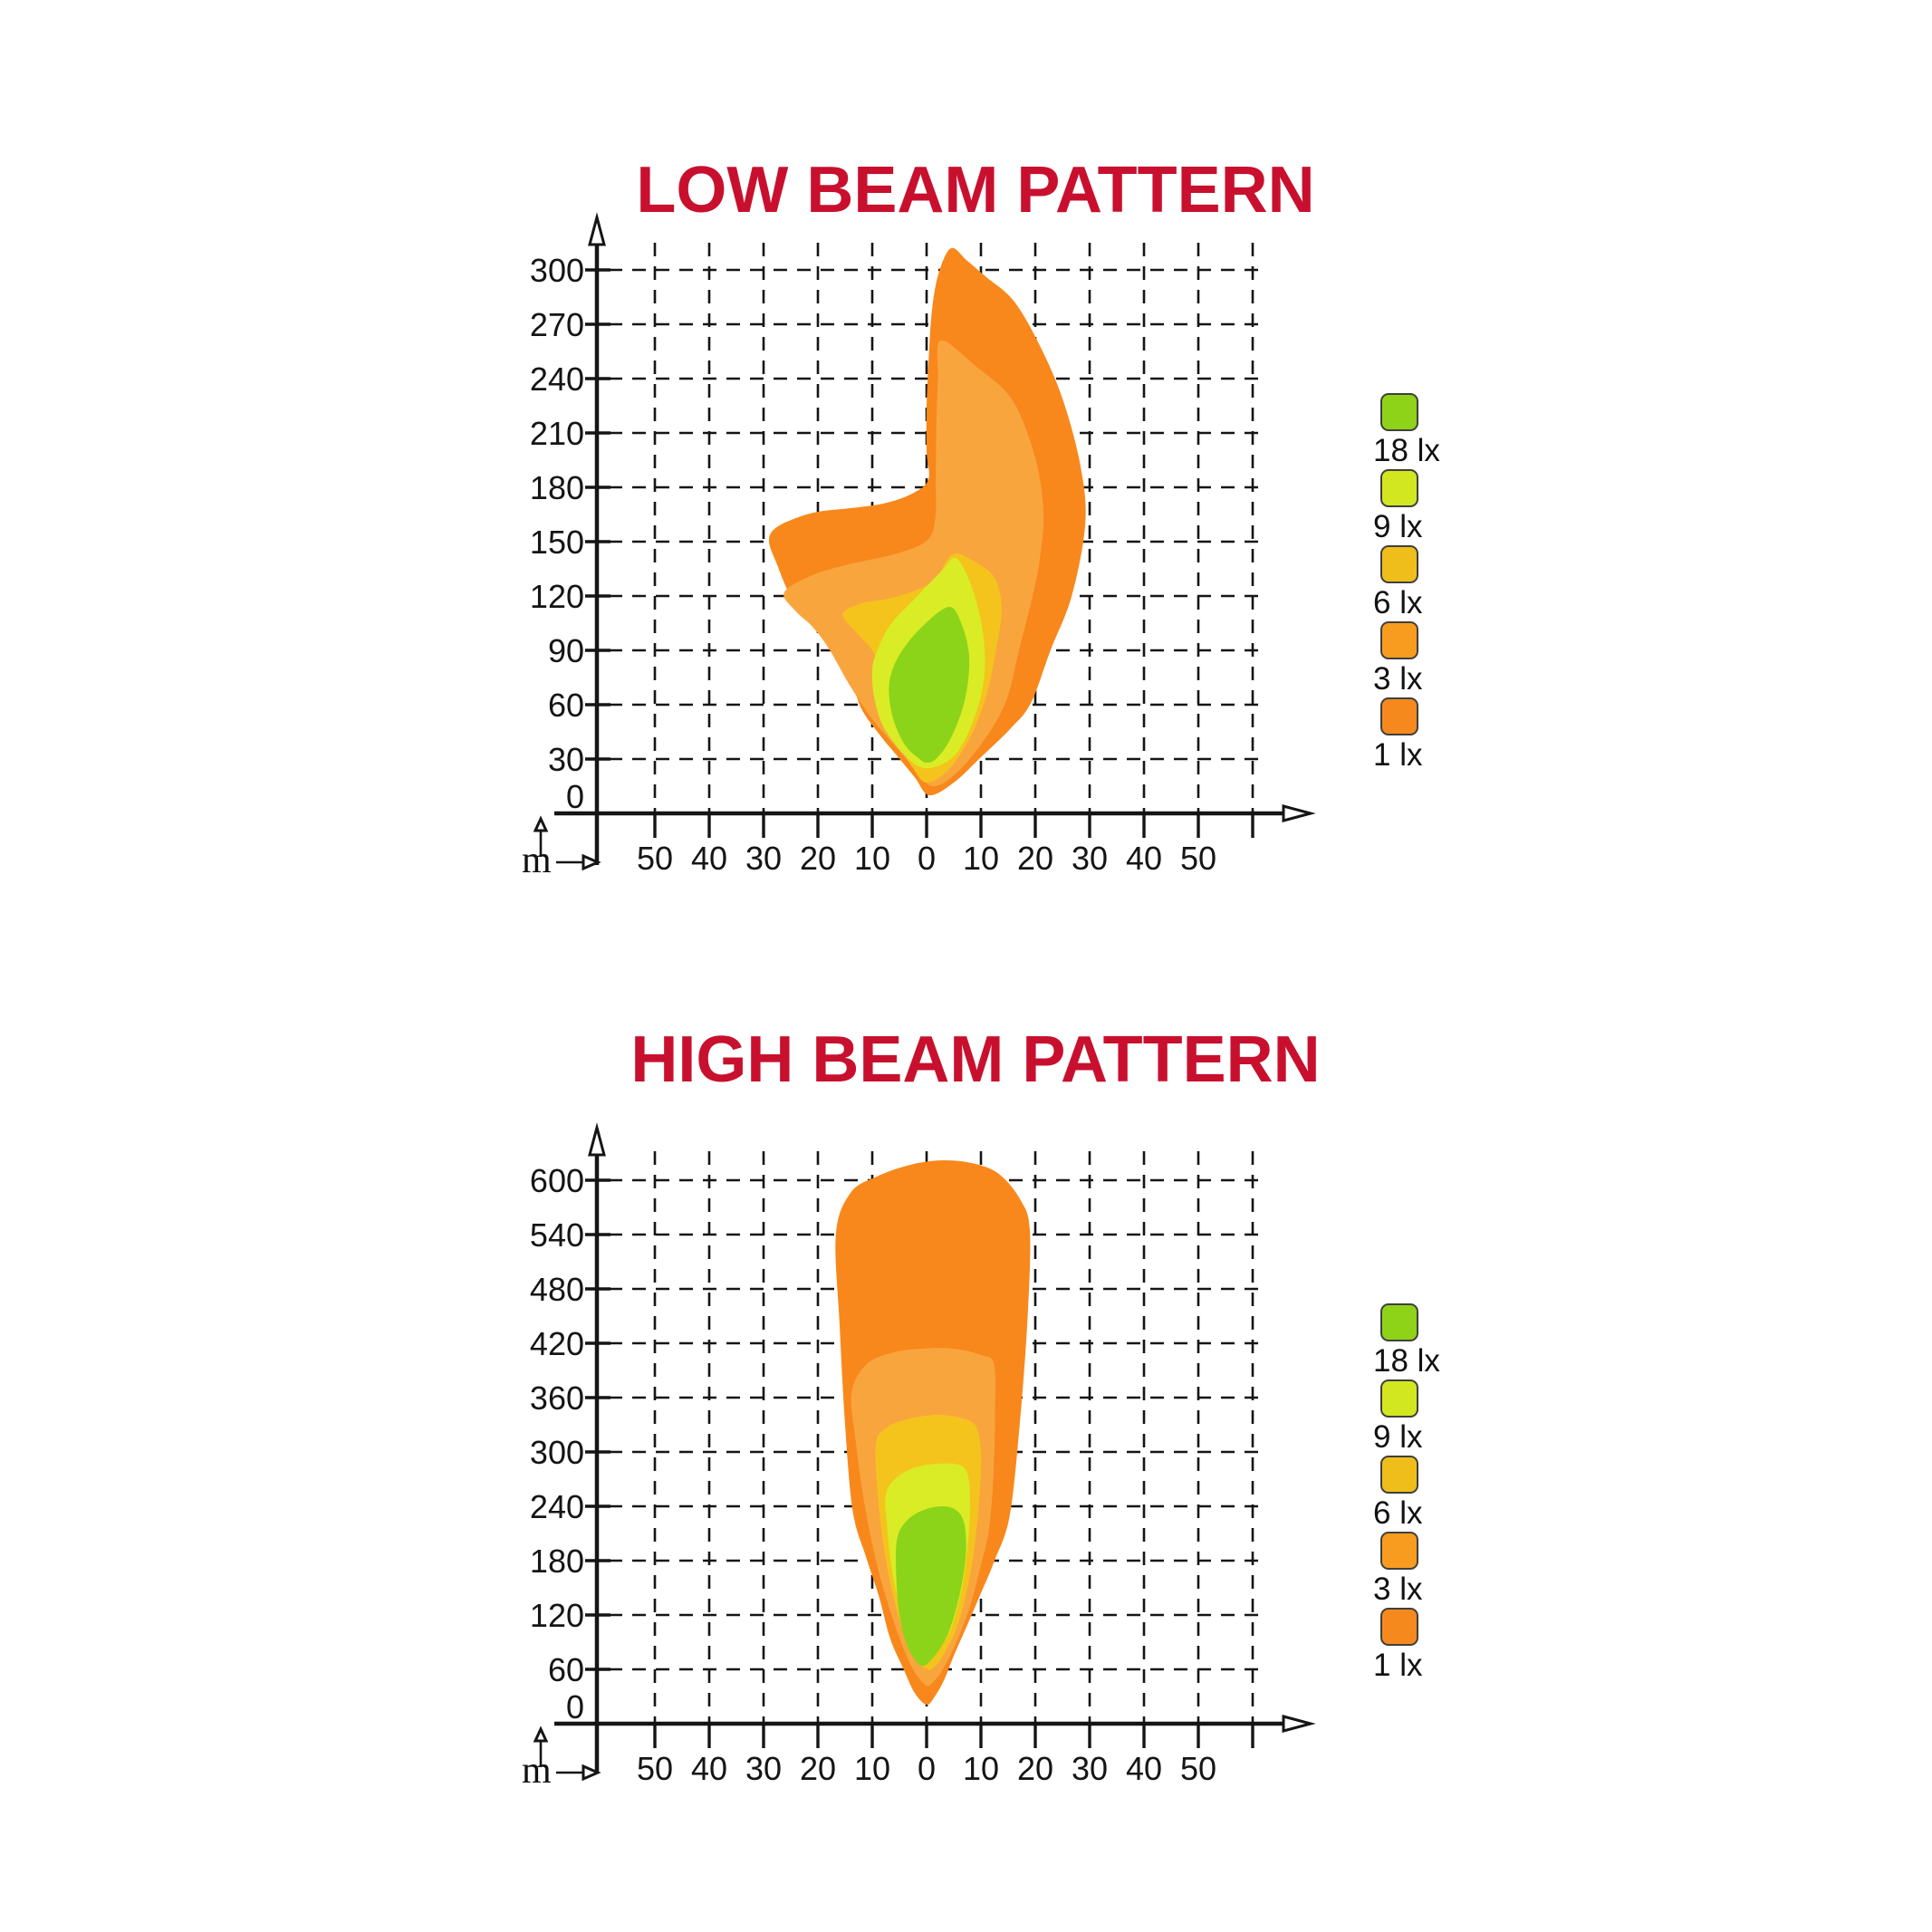 Image resolution: width=1932 pixels, height=1932 pixels. Describe the element at coordinates (975, 1060) in the screenshot. I see `high-beam-title: HIGH BEAM PATTERN` at that location.